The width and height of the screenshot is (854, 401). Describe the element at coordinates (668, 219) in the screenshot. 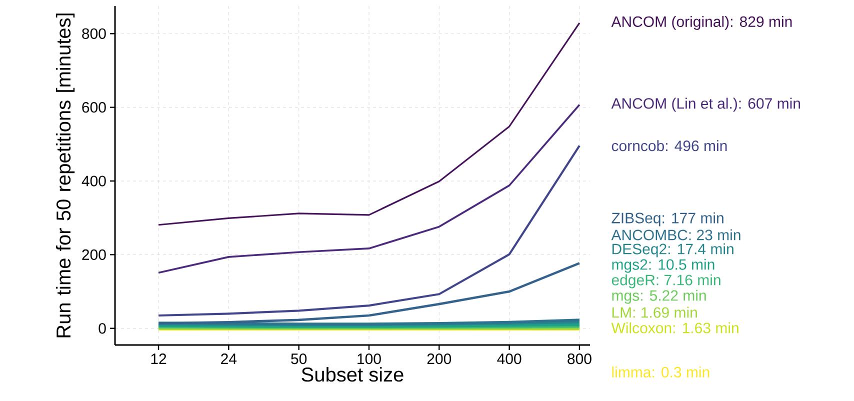

I see `text: ZIBSeq: 177 min` at that location.